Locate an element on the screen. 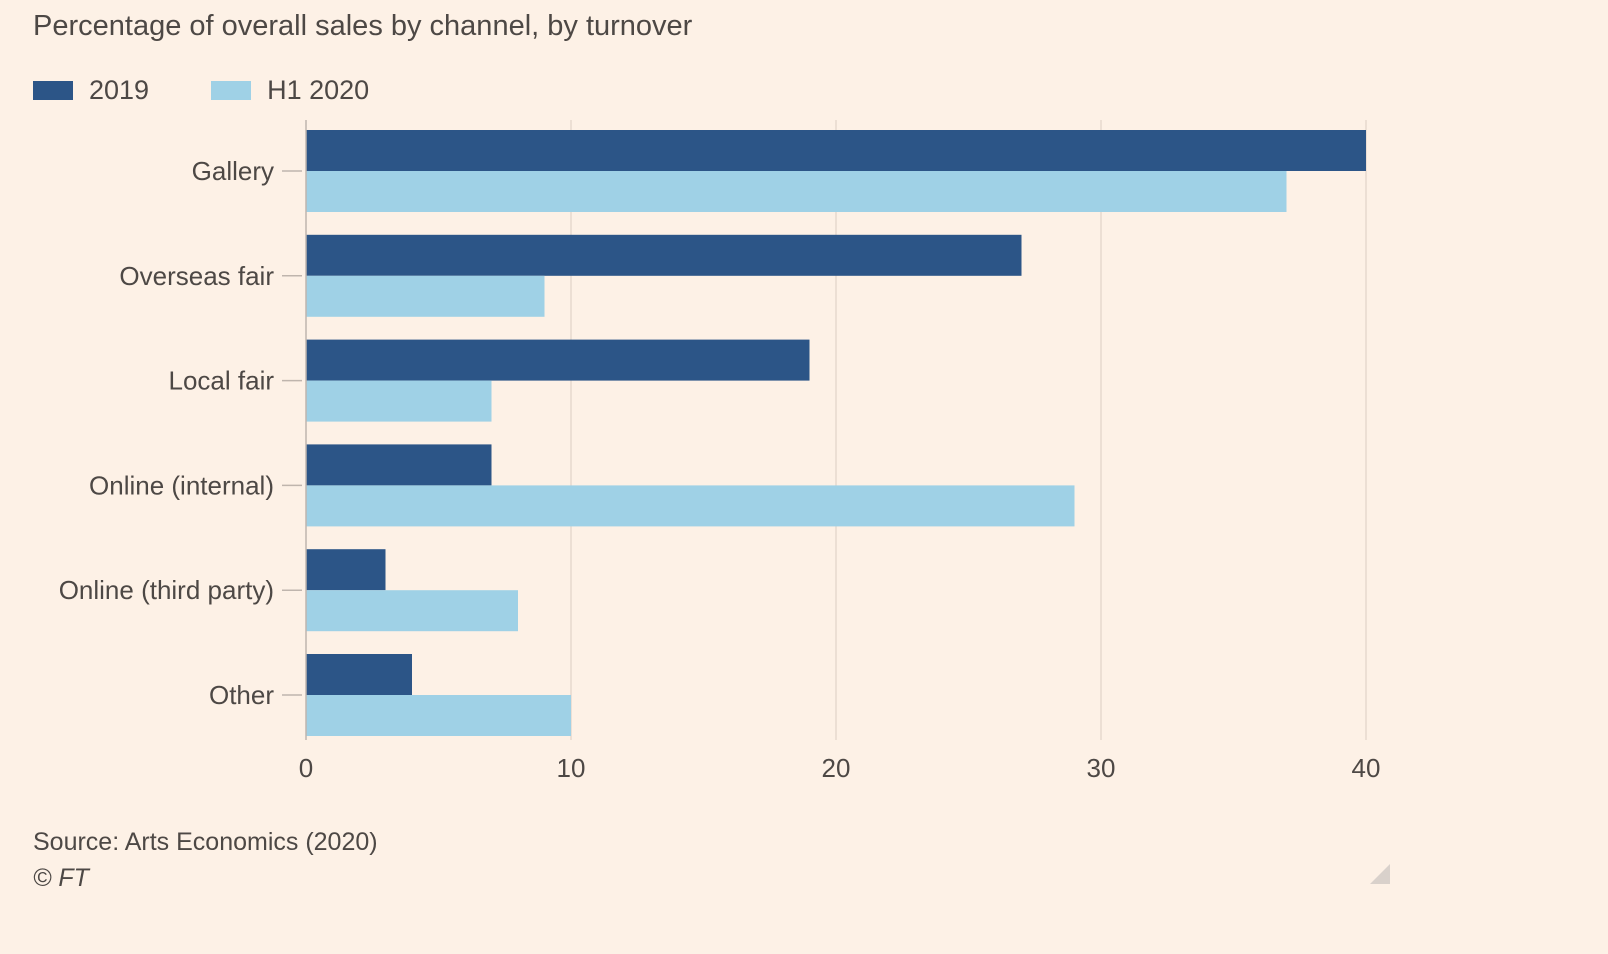 The width and height of the screenshot is (1608, 954). bar-online-internal-2019 is located at coordinates (399, 465).